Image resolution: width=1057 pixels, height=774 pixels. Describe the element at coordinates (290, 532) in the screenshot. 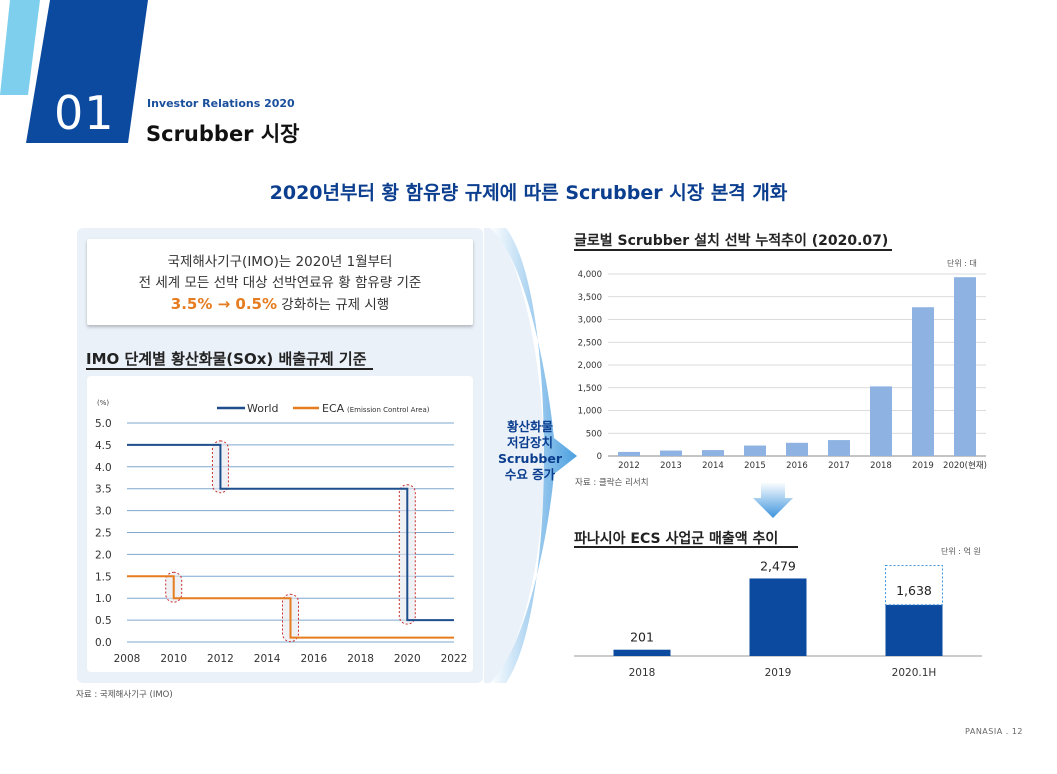

I see `imo-world-line` at that location.